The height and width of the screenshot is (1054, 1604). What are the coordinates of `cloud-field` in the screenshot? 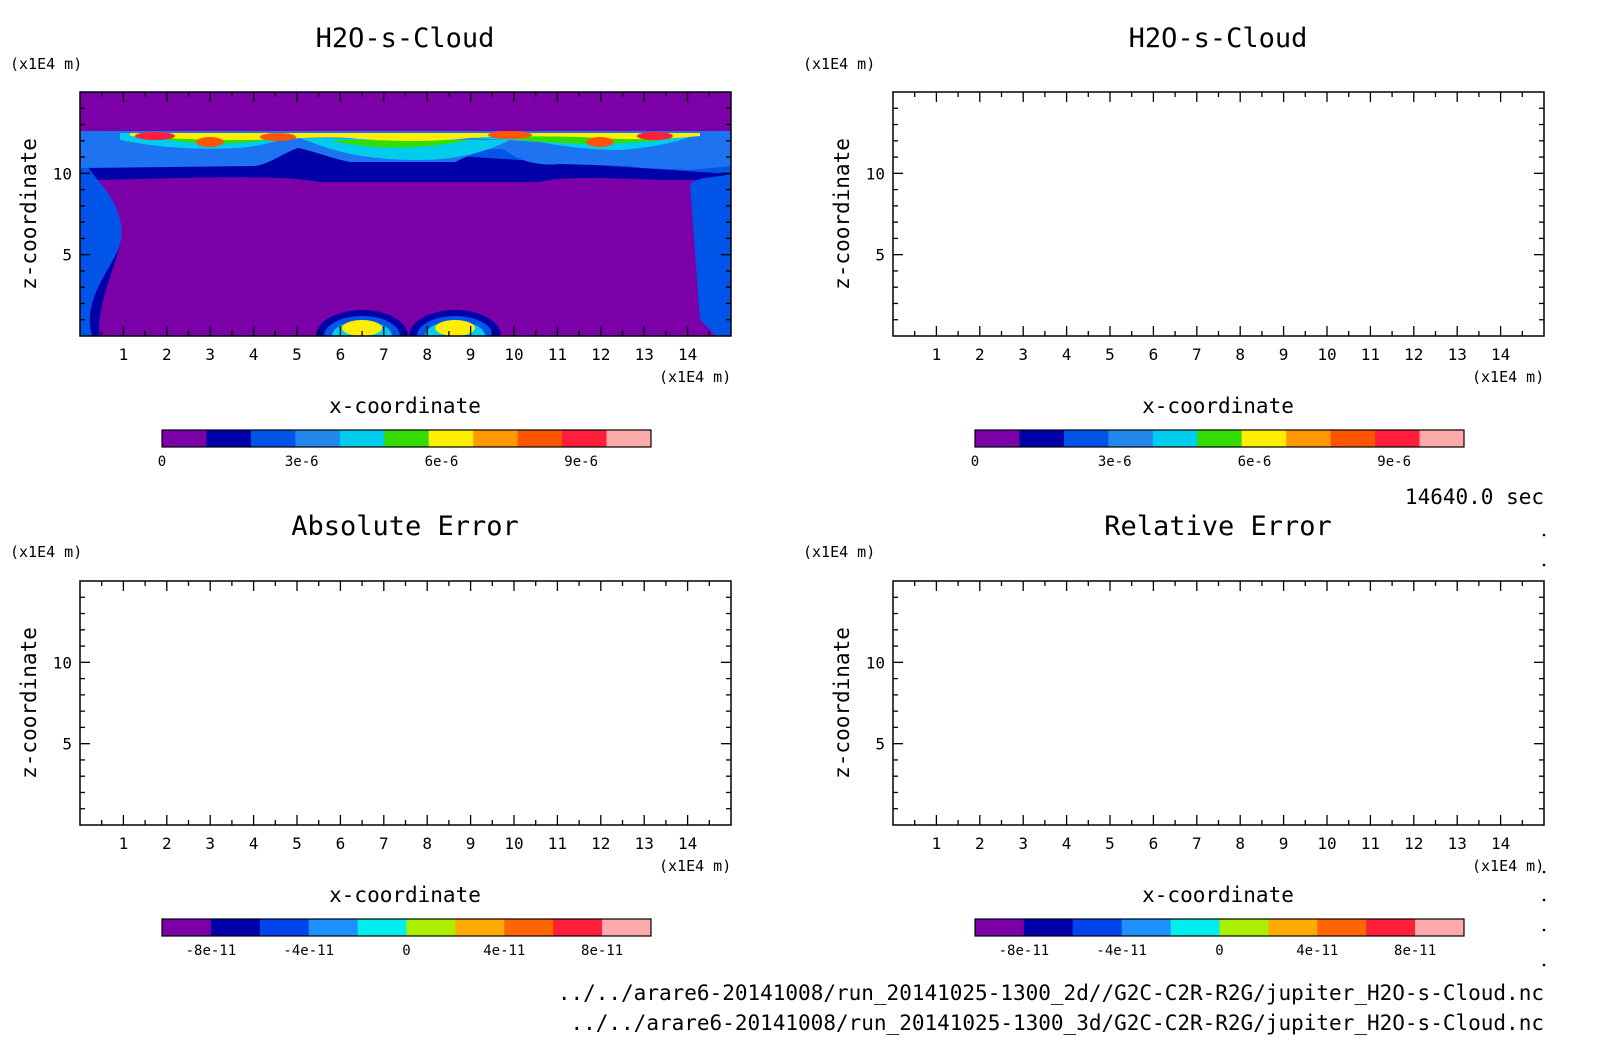 It's located at (1218, 227).